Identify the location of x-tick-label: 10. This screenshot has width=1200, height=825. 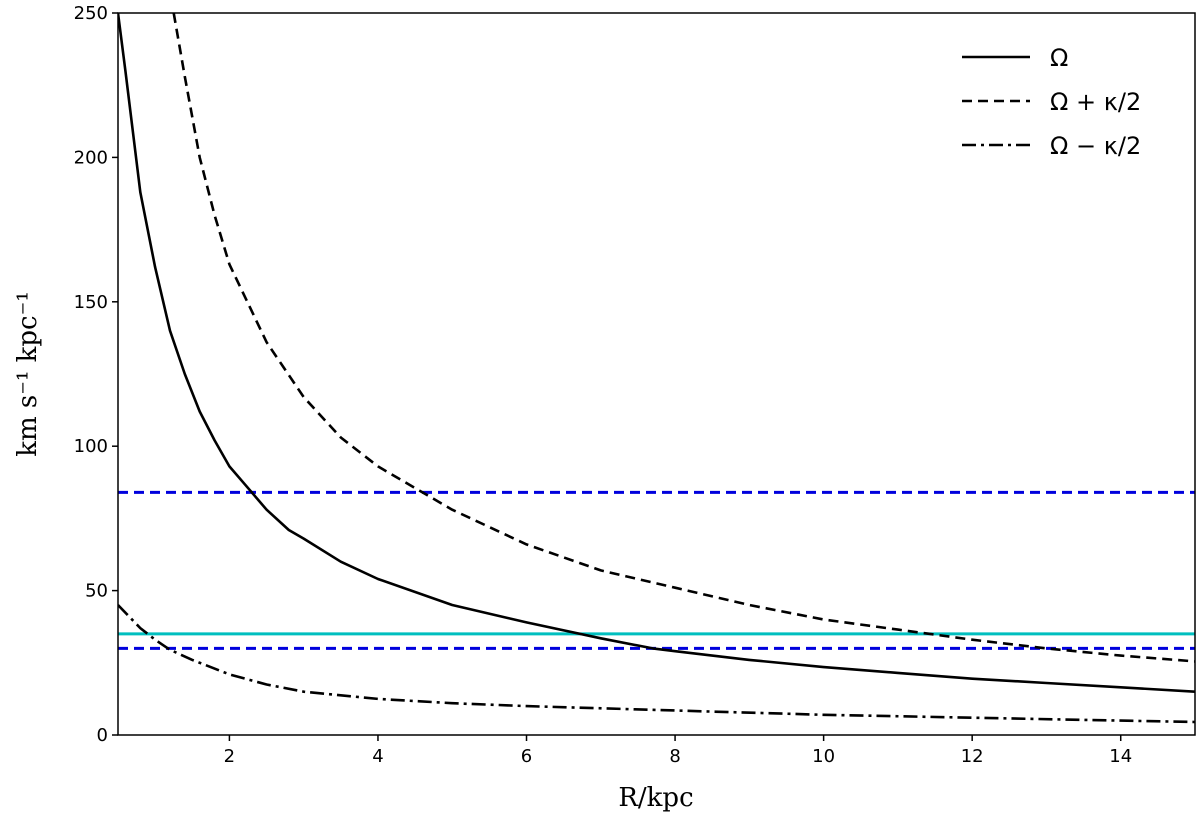
(823, 756).